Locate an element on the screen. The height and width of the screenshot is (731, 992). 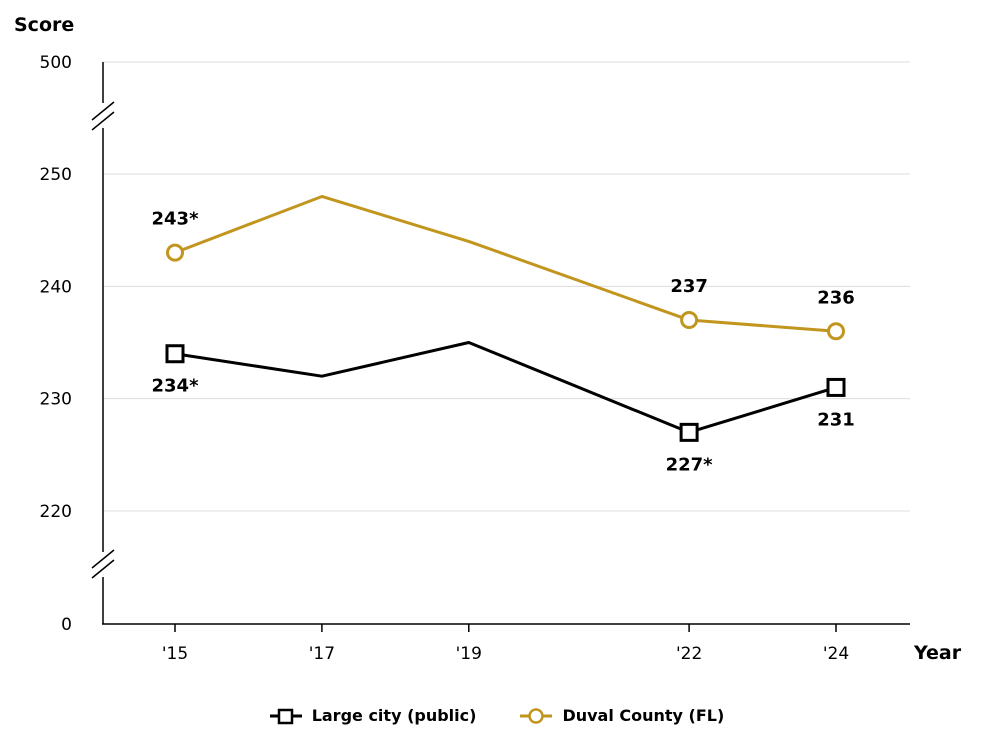
y-tick-labels: 500 250 240 230 220 0 is located at coordinates (56, 344).